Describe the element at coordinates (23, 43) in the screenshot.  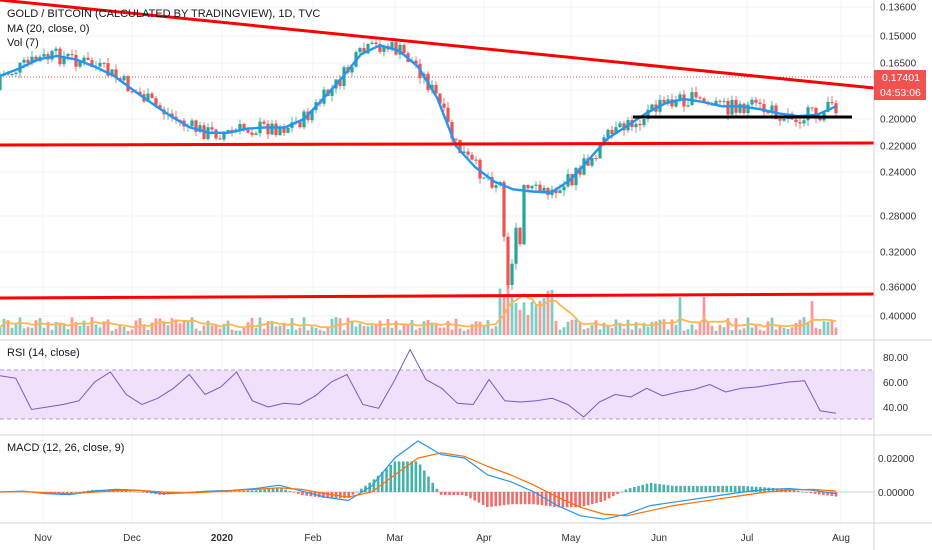
I see `vol-legend: Vol (7)` at that location.